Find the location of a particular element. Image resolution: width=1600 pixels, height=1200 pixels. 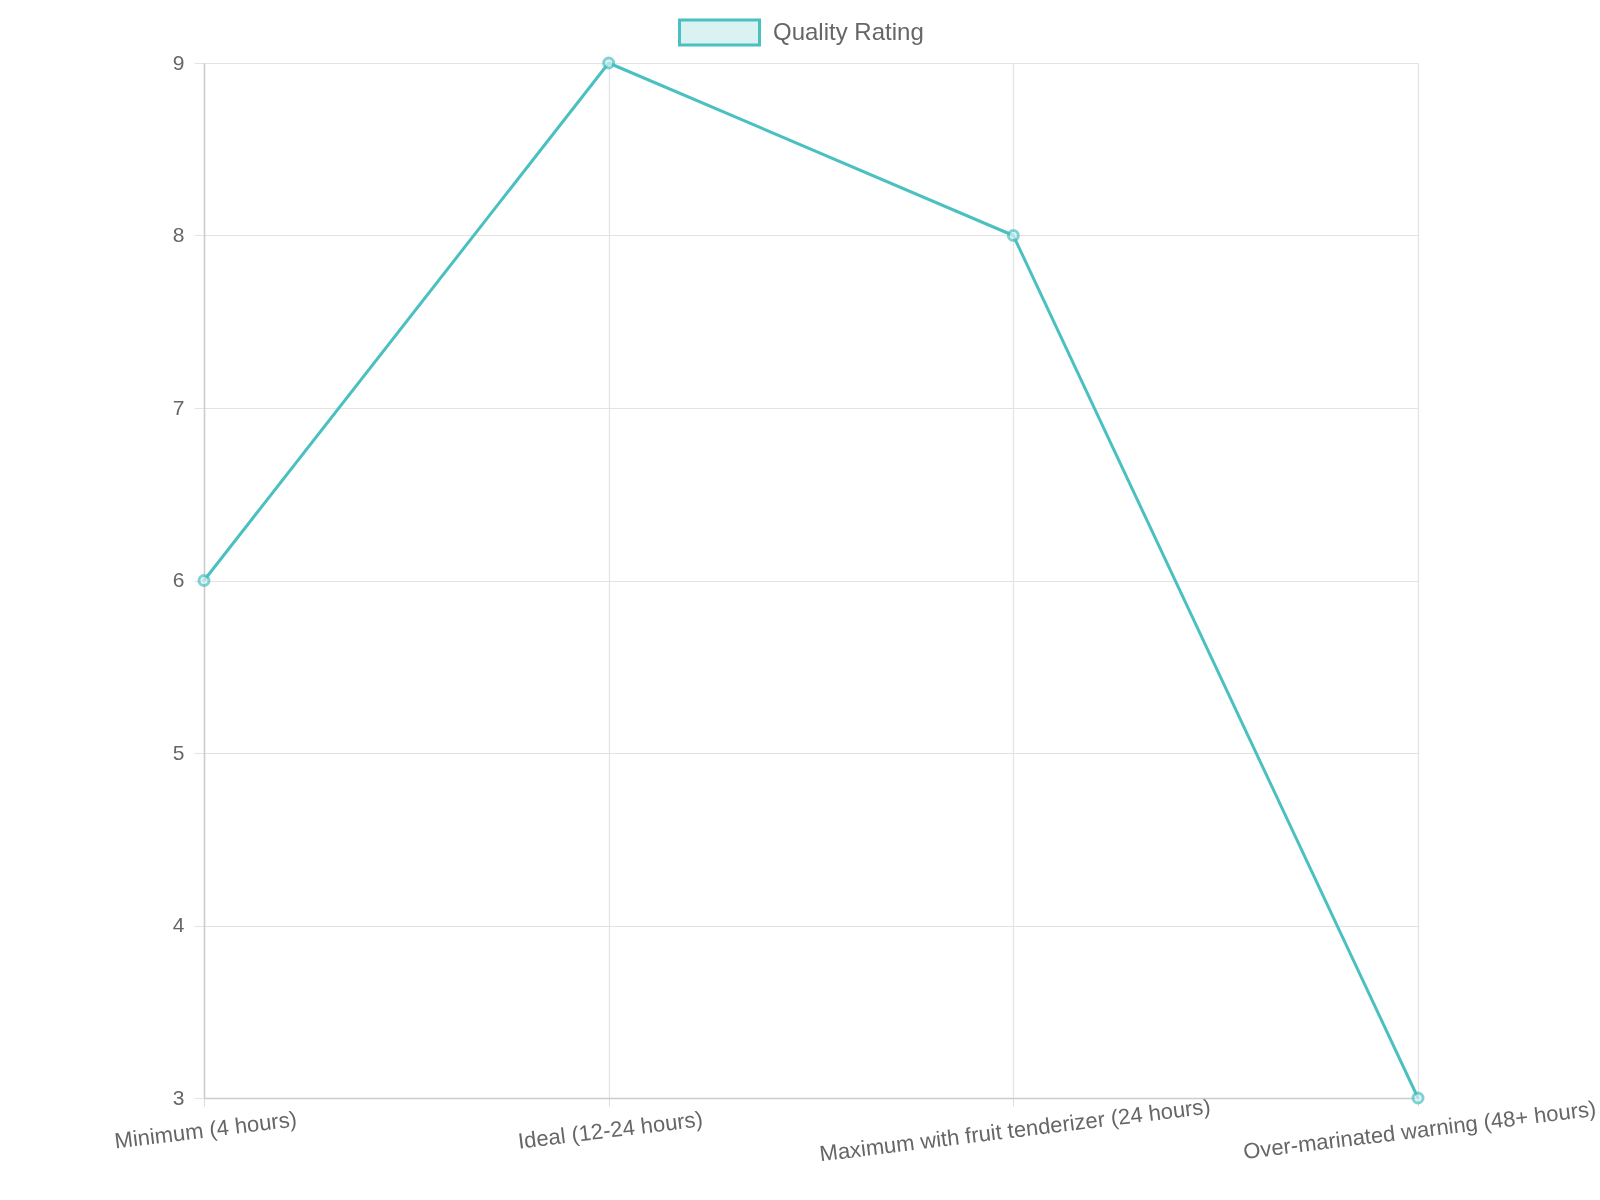

y-tick-label: 9 is located at coordinates (178, 62).